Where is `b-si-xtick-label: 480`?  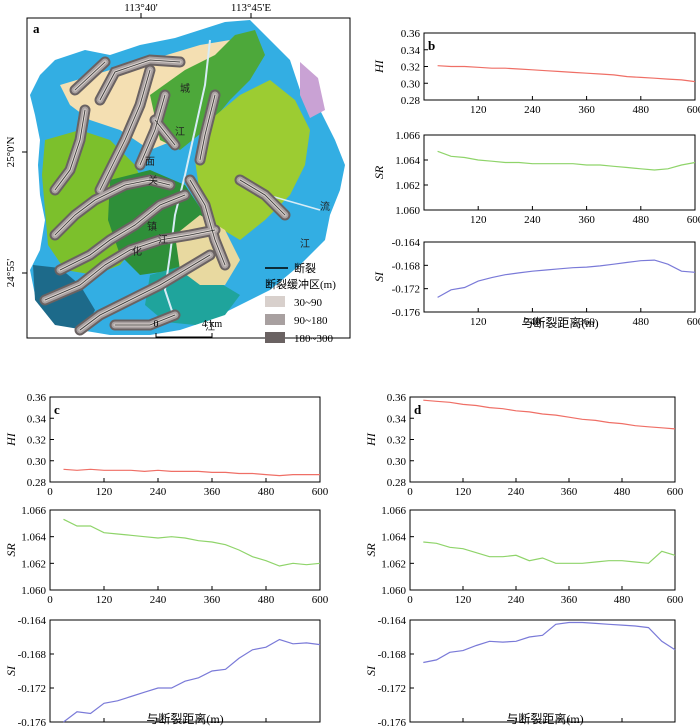
b-si-xtick-label: 480 is located at coordinates (641, 322).